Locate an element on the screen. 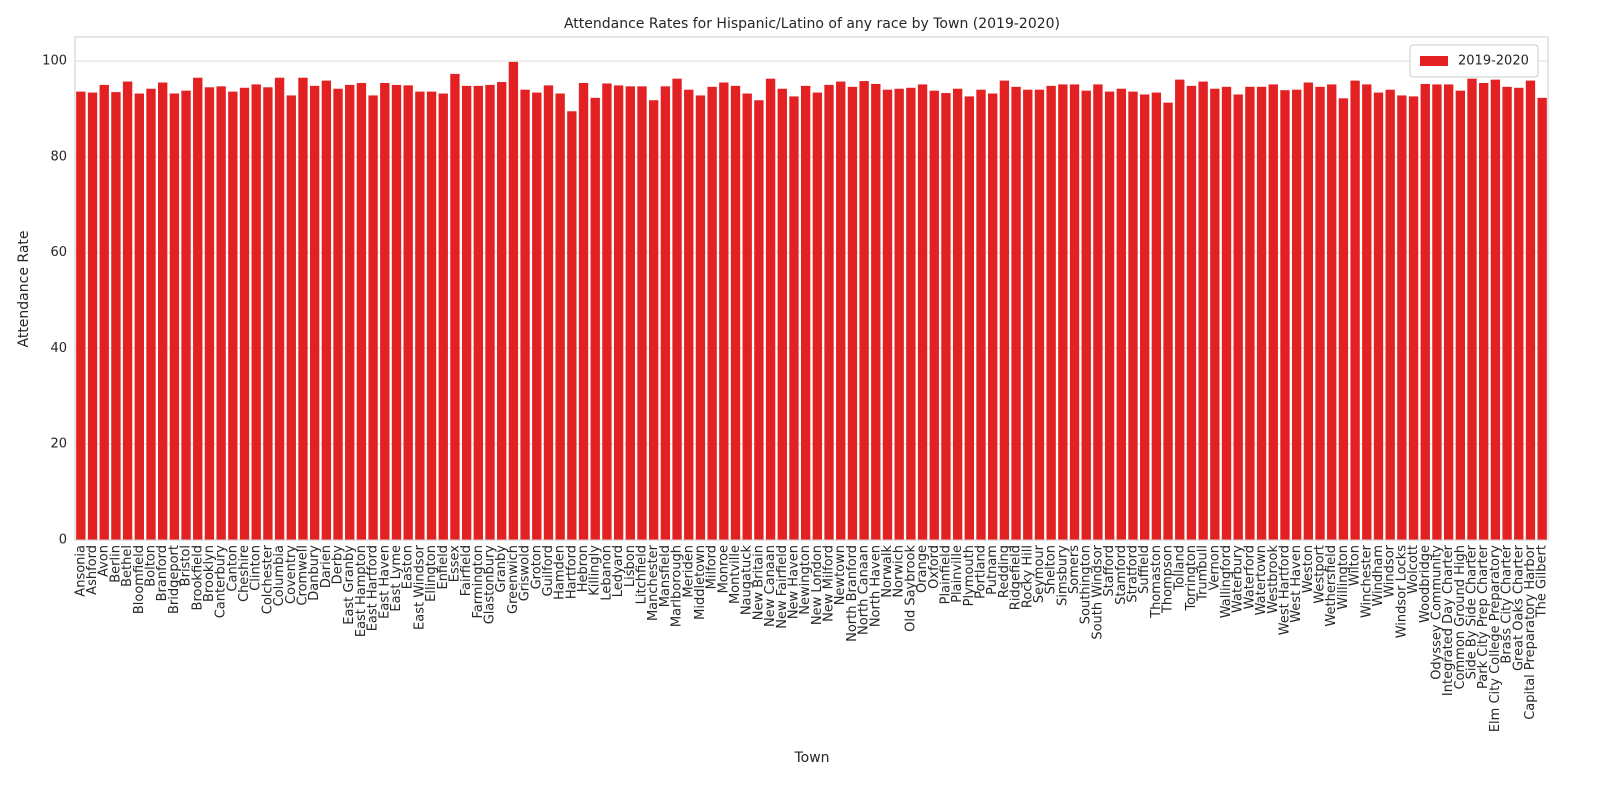  x-tick-label: Thomaston is located at coordinates (1156, 582).